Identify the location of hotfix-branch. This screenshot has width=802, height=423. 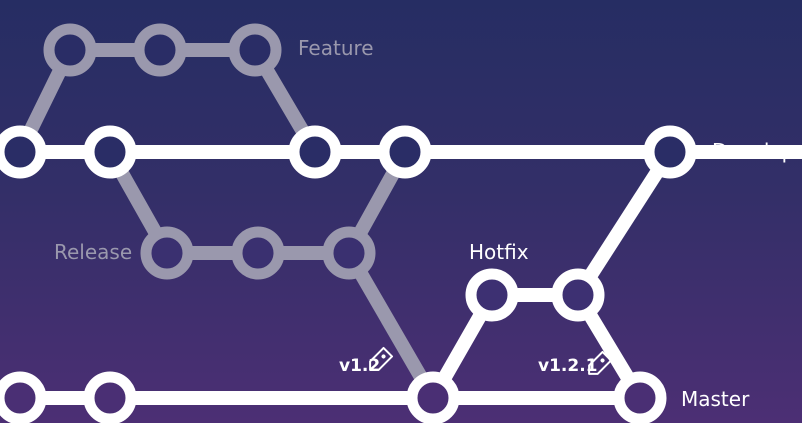
(536, 345).